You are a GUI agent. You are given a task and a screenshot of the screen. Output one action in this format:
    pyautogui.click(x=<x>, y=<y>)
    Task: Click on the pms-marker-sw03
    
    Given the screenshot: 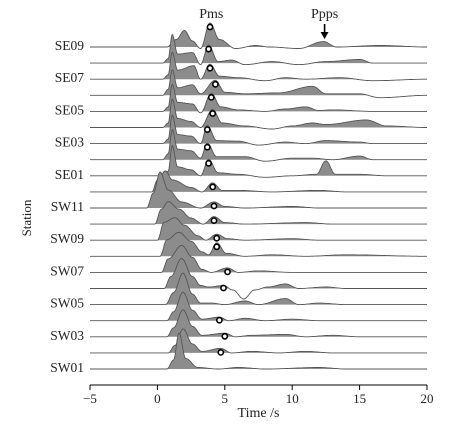 What is the action you would take?
    pyautogui.click(x=225, y=336)
    